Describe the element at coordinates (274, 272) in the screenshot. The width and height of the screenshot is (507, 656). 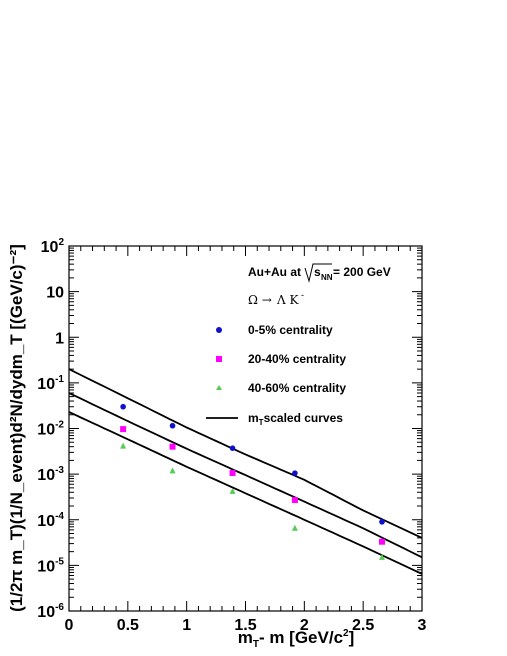
I see `system-annotation: Au+Au at` at that location.